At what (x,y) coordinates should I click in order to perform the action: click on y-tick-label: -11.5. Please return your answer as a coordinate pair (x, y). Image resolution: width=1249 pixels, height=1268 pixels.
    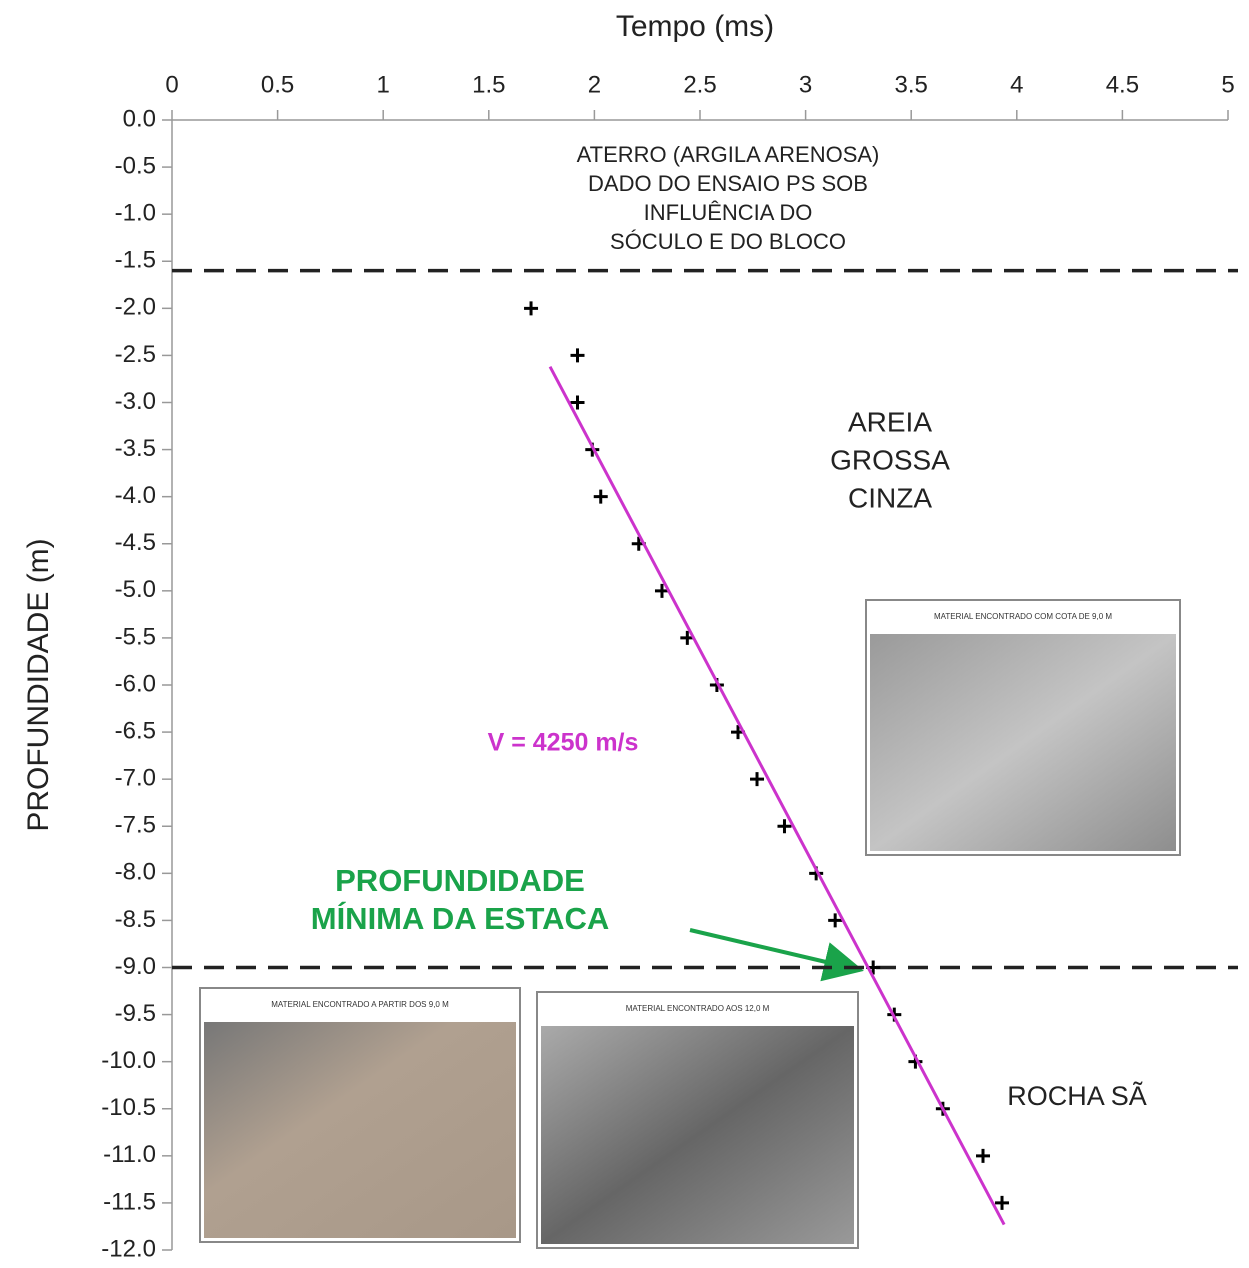
    Looking at the image, I should click on (129, 1201).